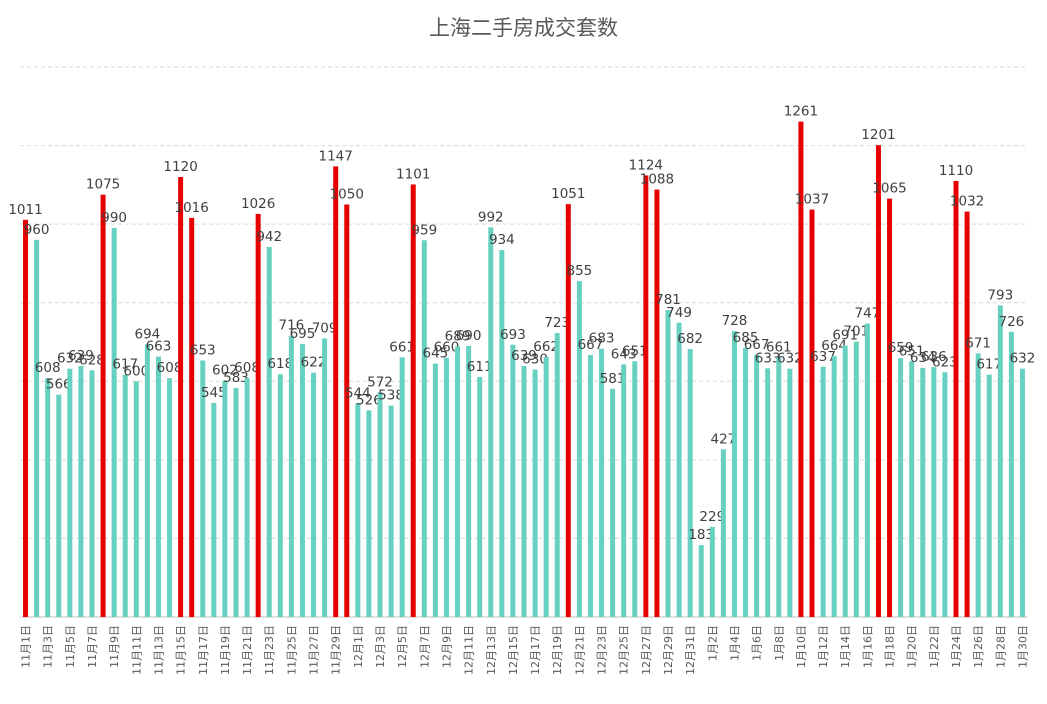 Image resolution: width=1047 pixels, height=704 pixels. What do you see at coordinates (380, 646) in the screenshot?
I see `x-tick-label: 12月3日` at bounding box center [380, 646].